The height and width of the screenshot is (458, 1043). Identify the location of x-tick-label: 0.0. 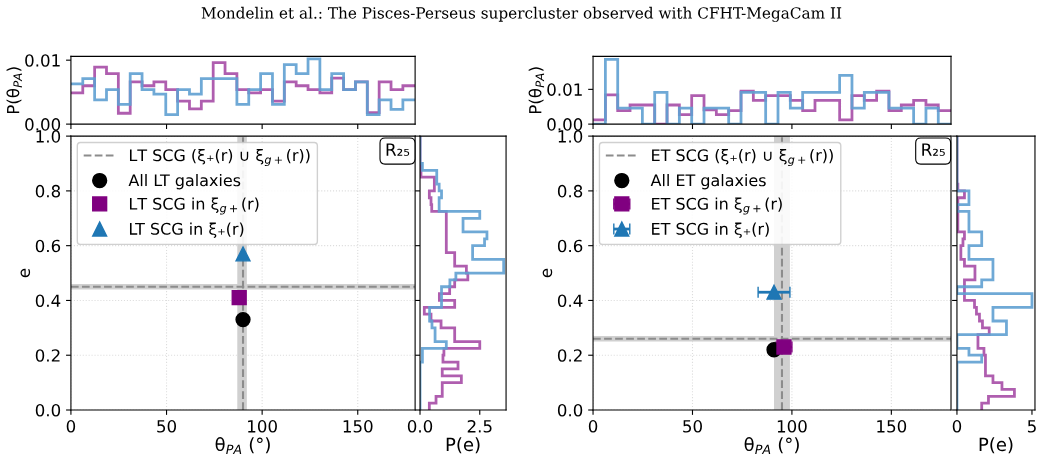
(420, 426).